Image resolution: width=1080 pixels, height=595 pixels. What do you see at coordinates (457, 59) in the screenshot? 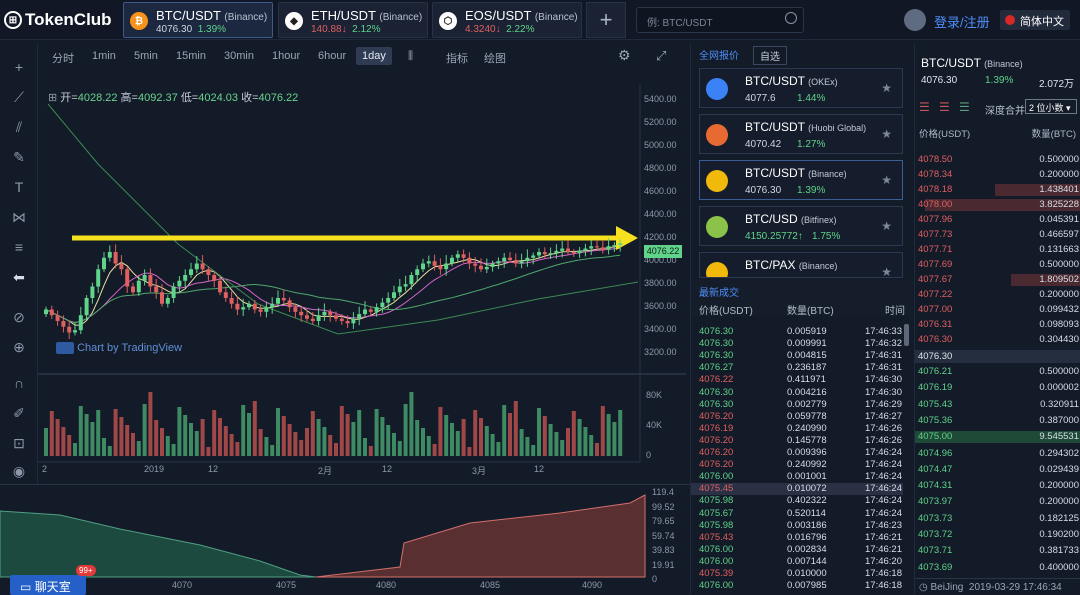
I see `indicators-button: 指标` at bounding box center [457, 59].